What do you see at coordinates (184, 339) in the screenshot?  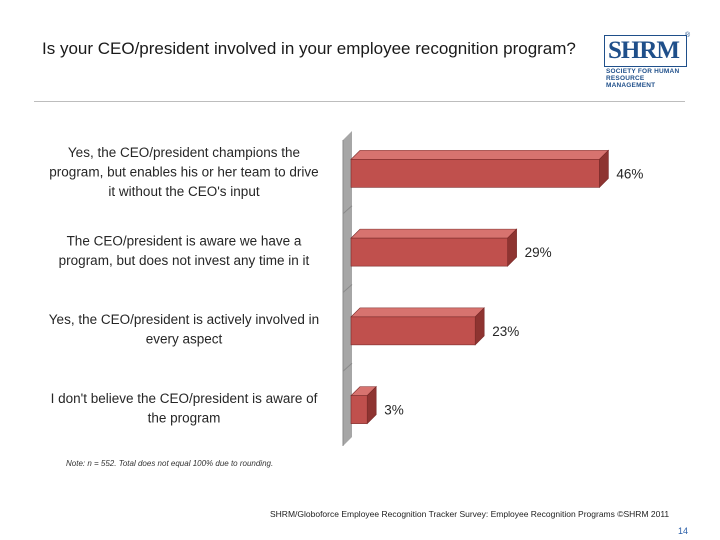 I see `category-label-line: every aspect` at bounding box center [184, 339].